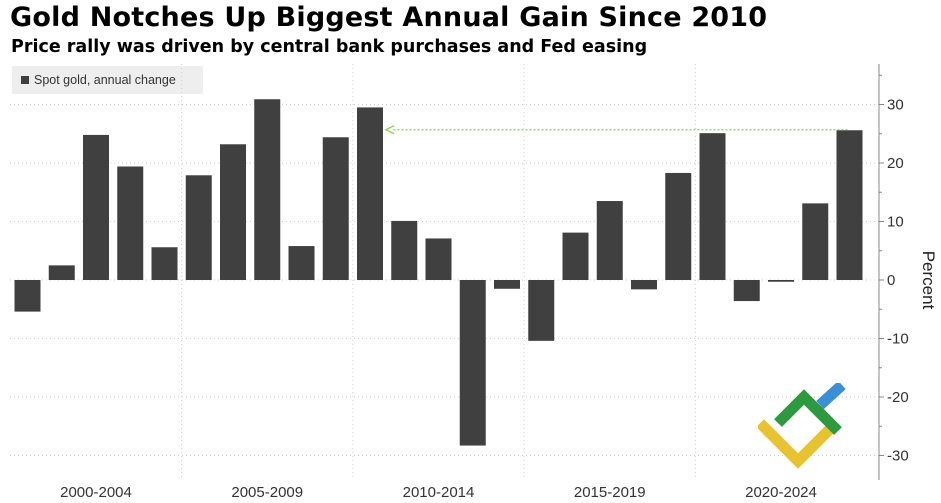 This screenshot has height=503, width=941. What do you see at coordinates (781, 281) in the screenshot?
I see `bar-2022` at bounding box center [781, 281].